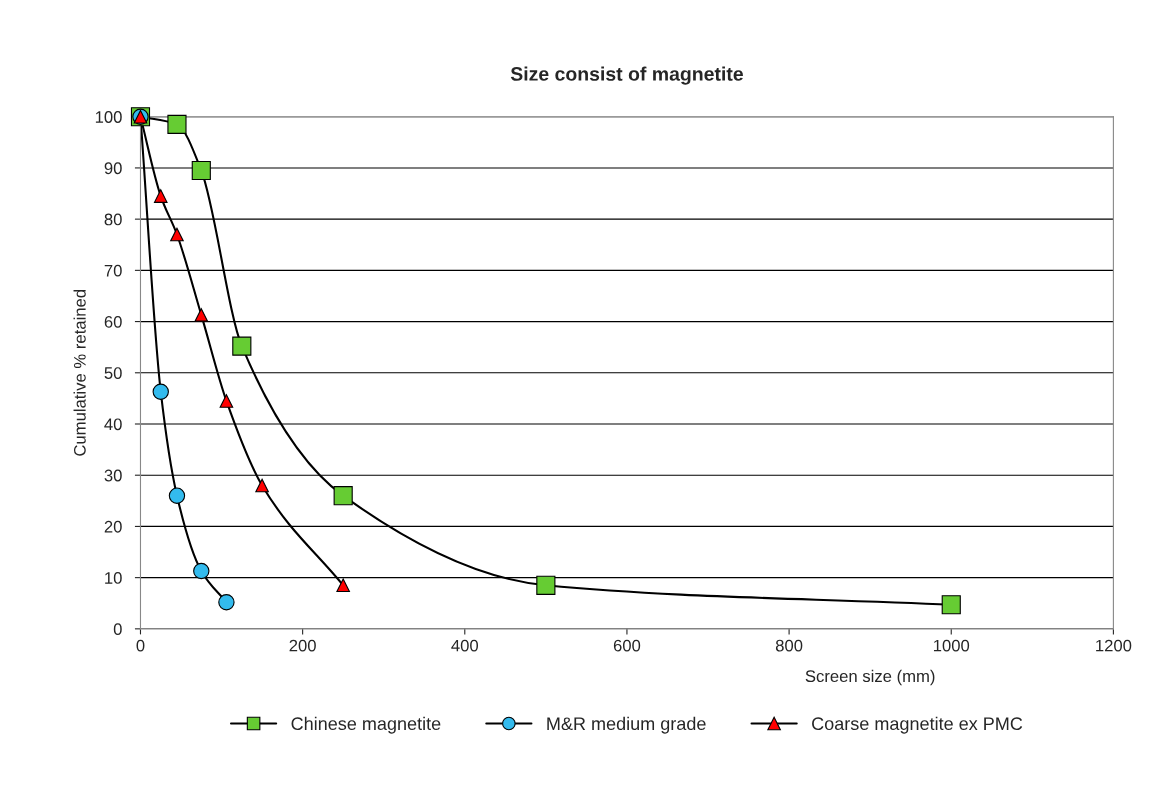 The height and width of the screenshot is (794, 1161). What do you see at coordinates (951, 645) in the screenshot?
I see `x-tick-label: 1000` at bounding box center [951, 645].